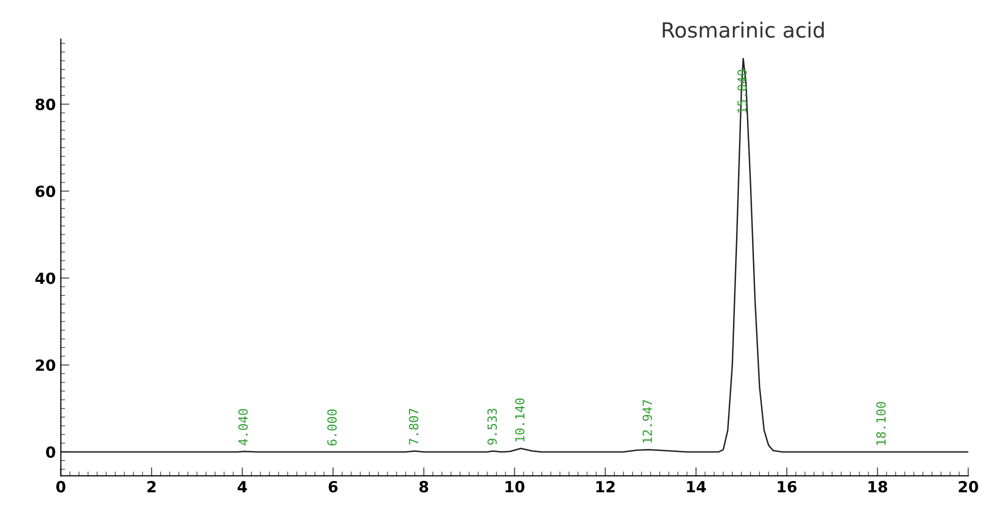 The image size is (981, 520). I want to click on y-tick-label: 20, so click(46, 365).